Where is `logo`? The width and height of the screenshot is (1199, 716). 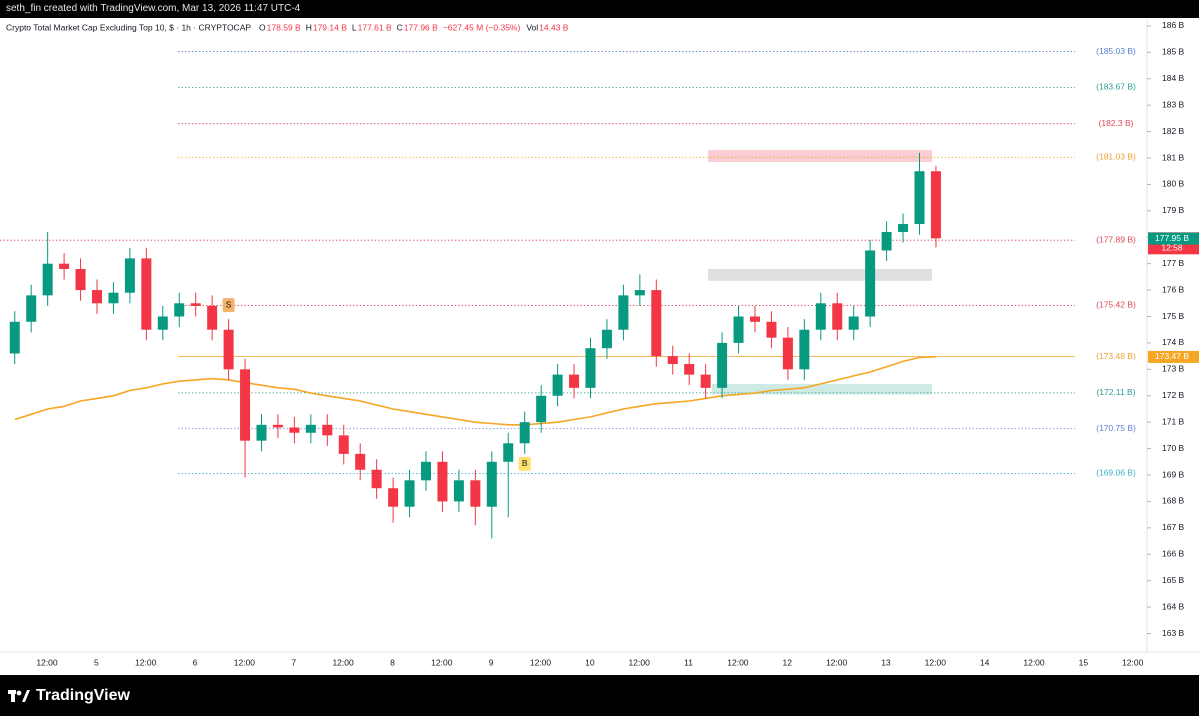
logo is located at coordinates (19, 695).